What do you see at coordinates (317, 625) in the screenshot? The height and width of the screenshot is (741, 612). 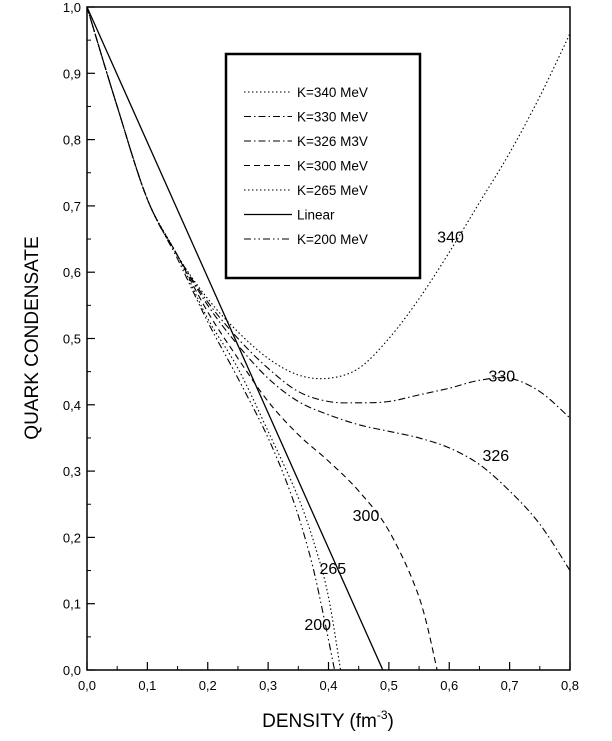 I see `curve-label: 200` at bounding box center [317, 625].